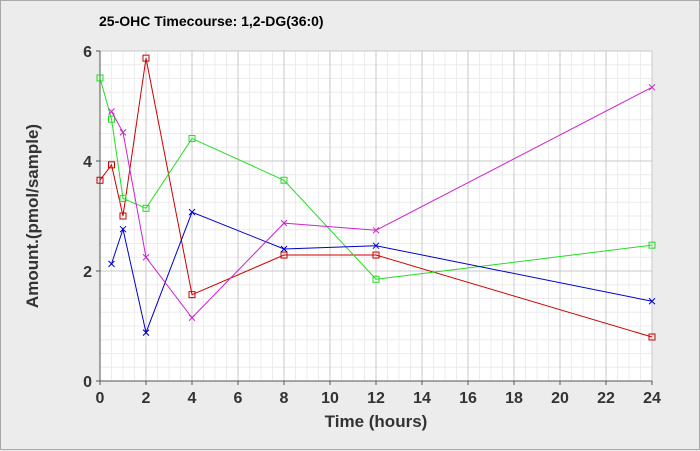 The width and height of the screenshot is (700, 451). I want to click on x-tick-label: 14, so click(422, 398).